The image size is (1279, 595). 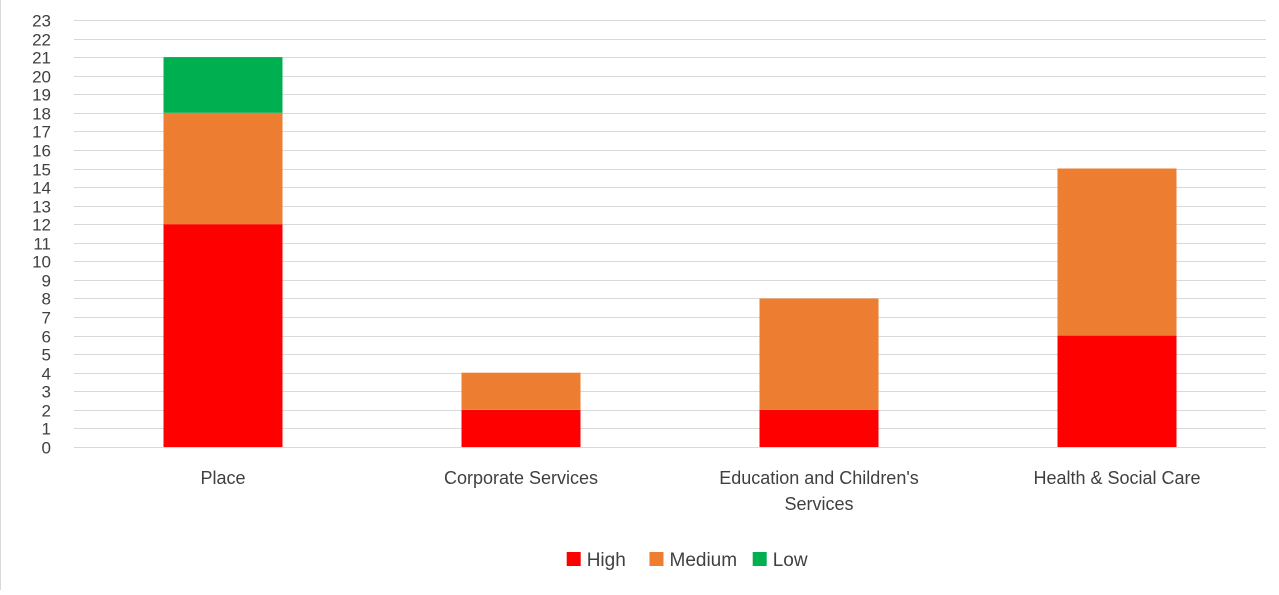 What do you see at coordinates (521, 478) in the screenshot?
I see `x-category-label-1: Corporate Services` at bounding box center [521, 478].